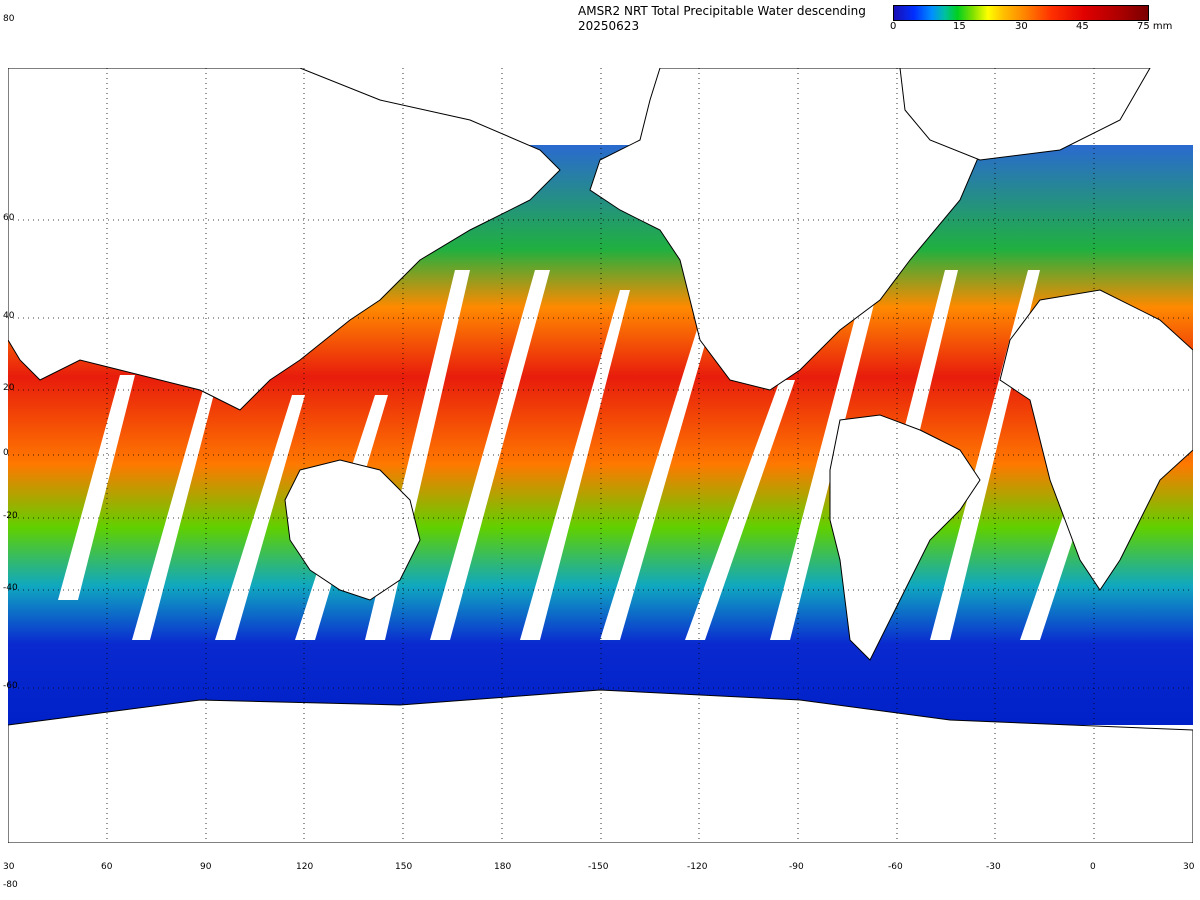 Image resolution: width=1200 pixels, height=900 pixels. Describe the element at coordinates (107, 867) in the screenshot. I see `lon-label: 60` at that location.